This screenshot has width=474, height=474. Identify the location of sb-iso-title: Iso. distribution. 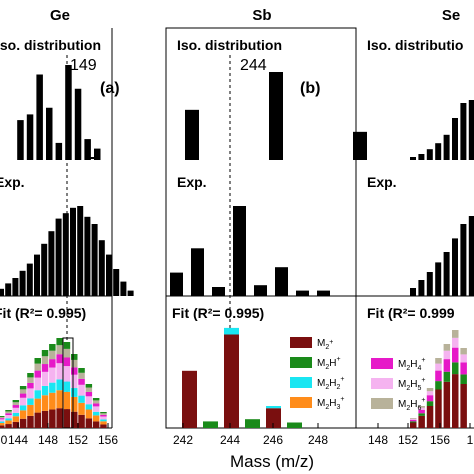
(229, 45).